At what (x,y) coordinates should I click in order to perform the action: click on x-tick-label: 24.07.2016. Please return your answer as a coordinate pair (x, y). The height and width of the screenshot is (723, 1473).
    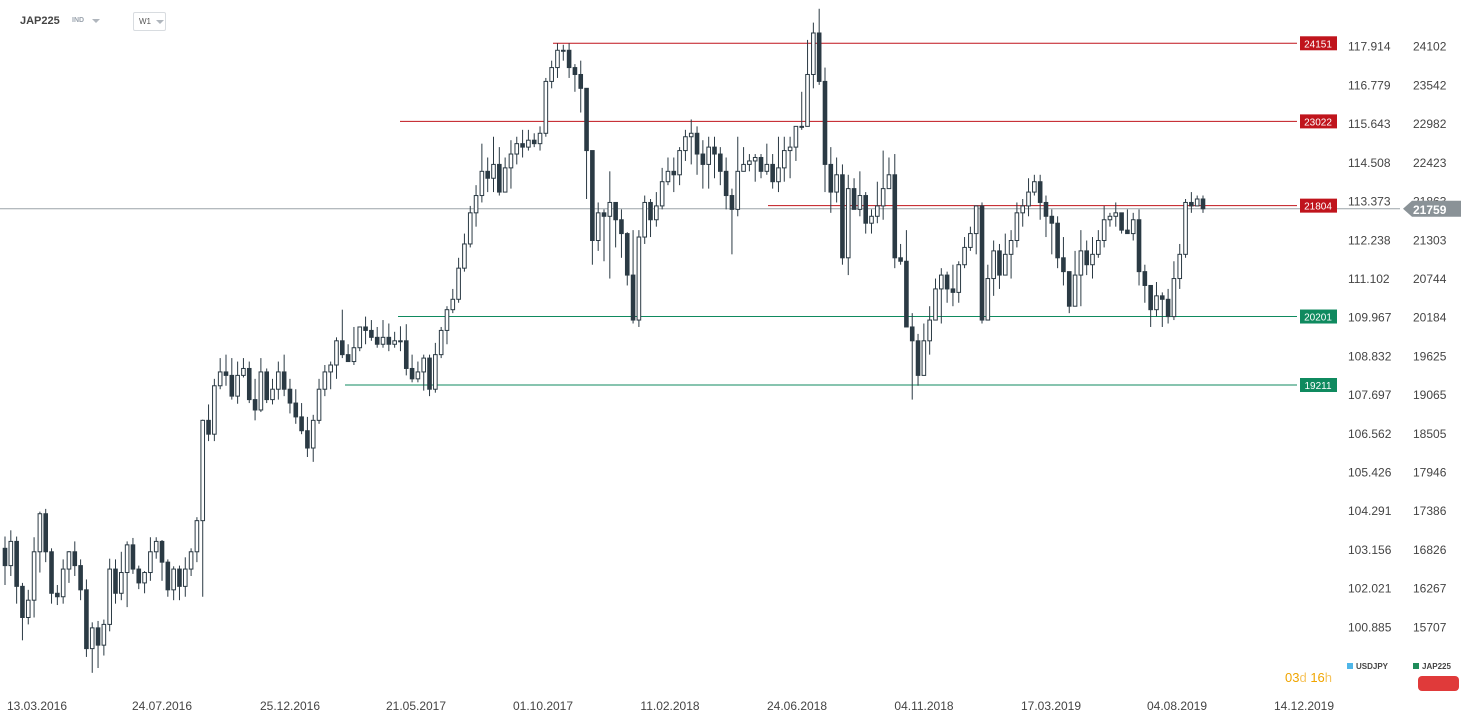
    Looking at the image, I should click on (162, 706).